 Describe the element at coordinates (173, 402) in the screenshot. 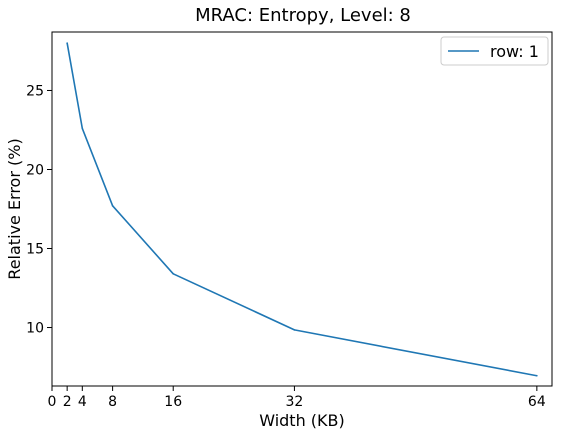

I see `x-tick-label: 16` at that location.